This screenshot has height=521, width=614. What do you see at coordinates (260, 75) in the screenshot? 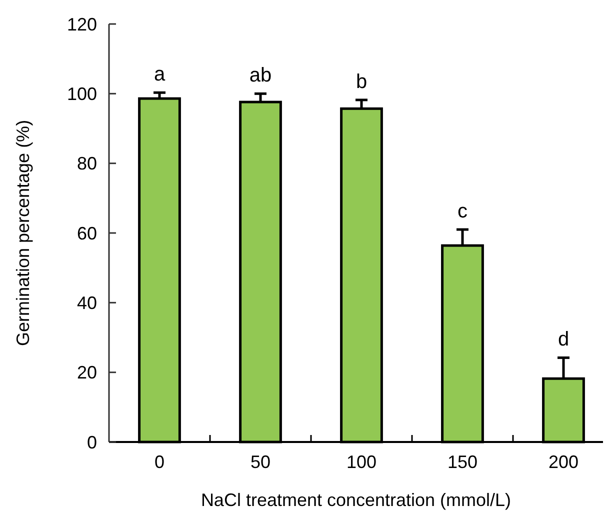
I see `annotation: ab` at bounding box center [260, 75].